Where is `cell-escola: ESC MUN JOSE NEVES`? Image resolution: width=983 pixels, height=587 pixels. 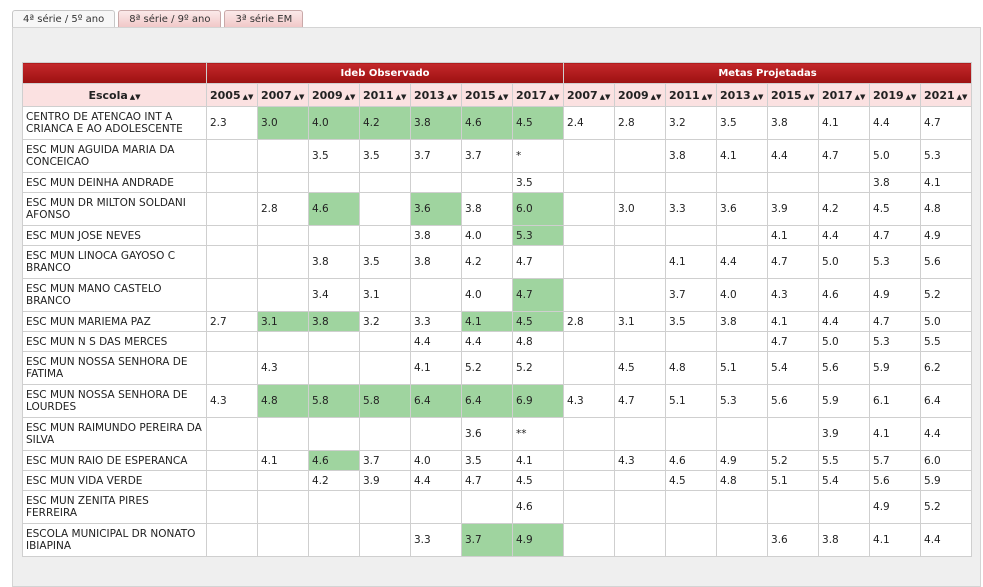
cell-escola: ESC MUN JOSE NEVES is located at coordinates (114, 235).